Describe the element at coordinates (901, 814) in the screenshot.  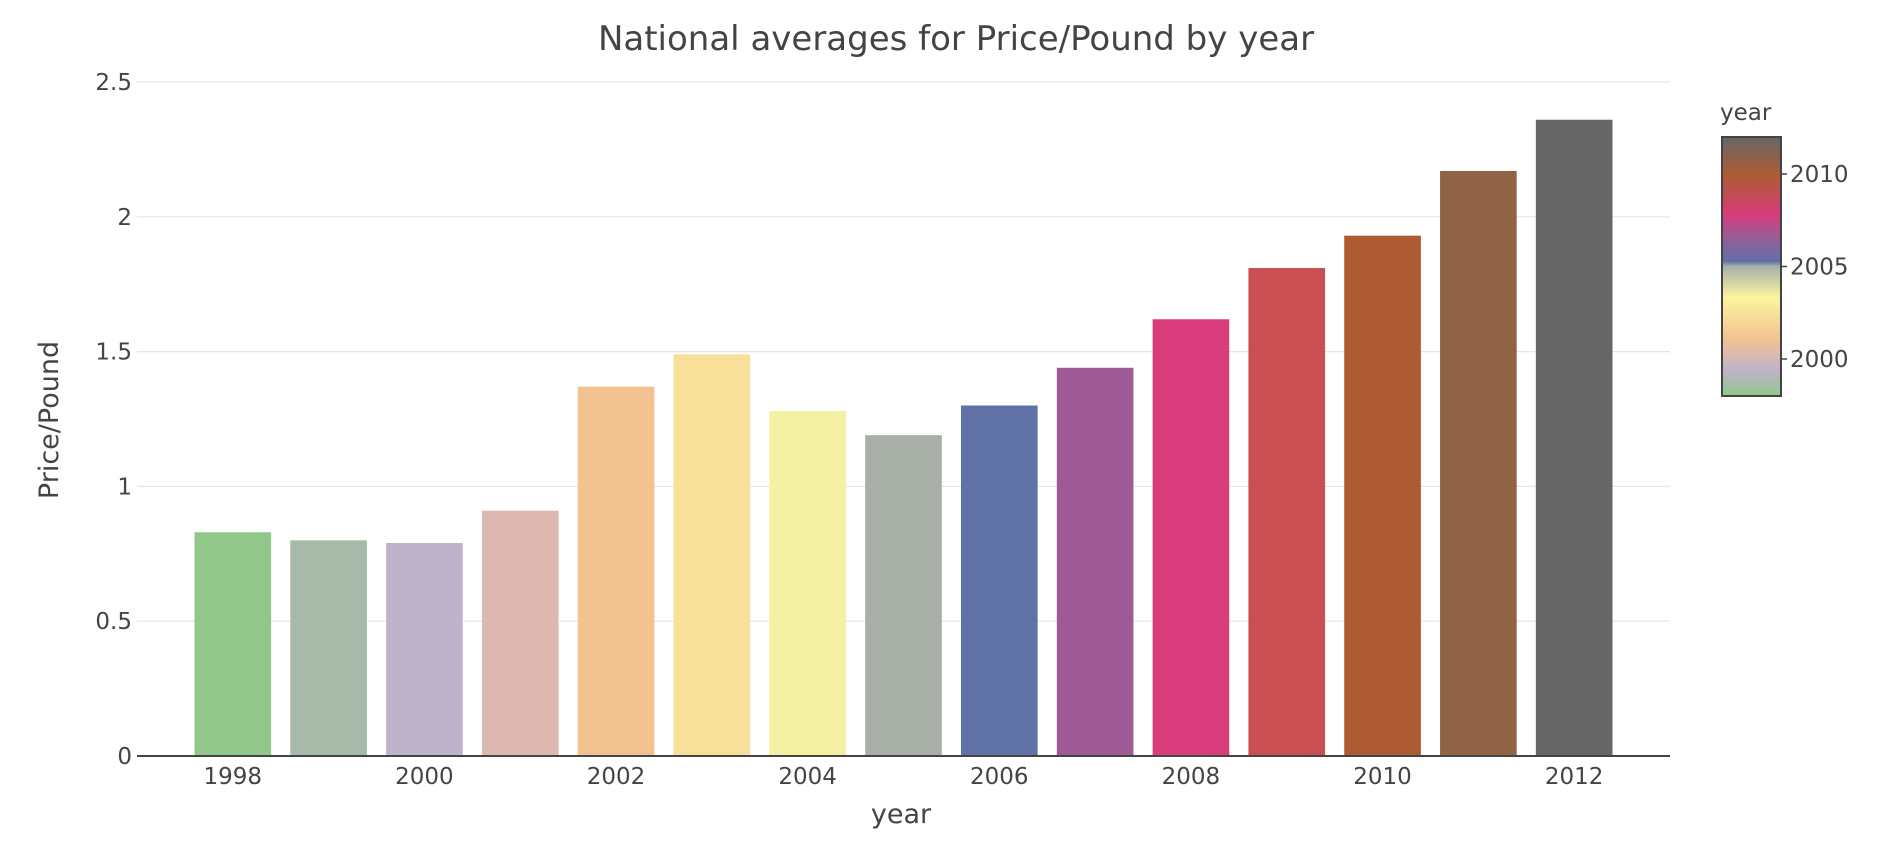
I see `x-axis-title: year` at that location.